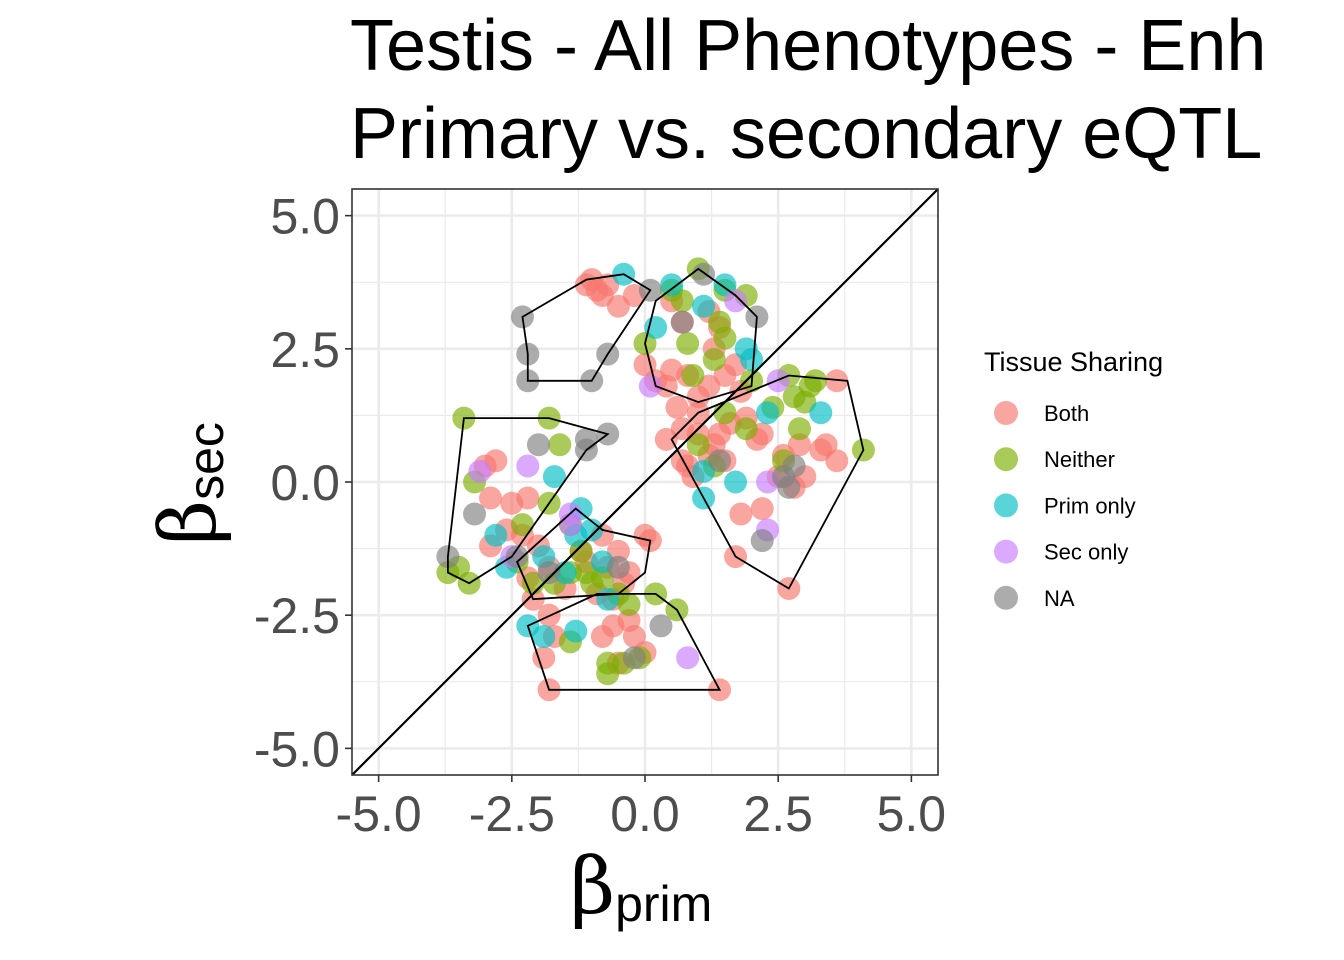 Image resolution: width=1344 pixels, height=960 pixels. Describe the element at coordinates (1034, 598) in the screenshot. I see `legend-item: NA` at that location.